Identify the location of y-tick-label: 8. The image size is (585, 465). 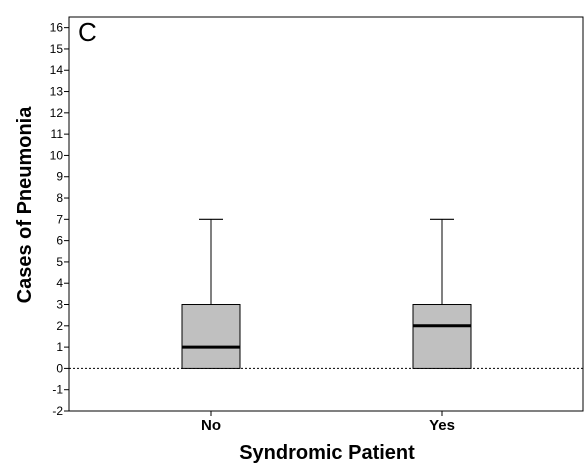
(59, 198).